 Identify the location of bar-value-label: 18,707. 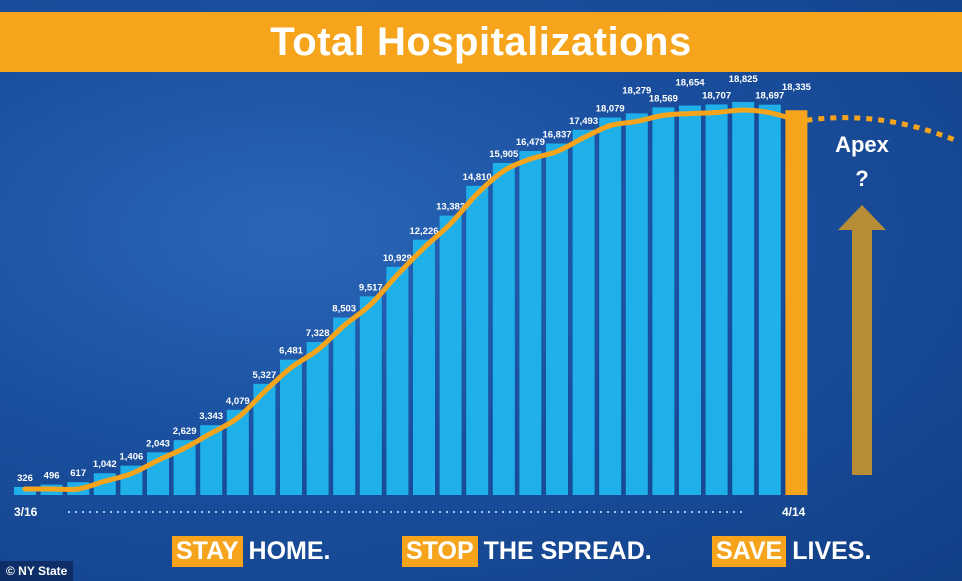
(716, 95).